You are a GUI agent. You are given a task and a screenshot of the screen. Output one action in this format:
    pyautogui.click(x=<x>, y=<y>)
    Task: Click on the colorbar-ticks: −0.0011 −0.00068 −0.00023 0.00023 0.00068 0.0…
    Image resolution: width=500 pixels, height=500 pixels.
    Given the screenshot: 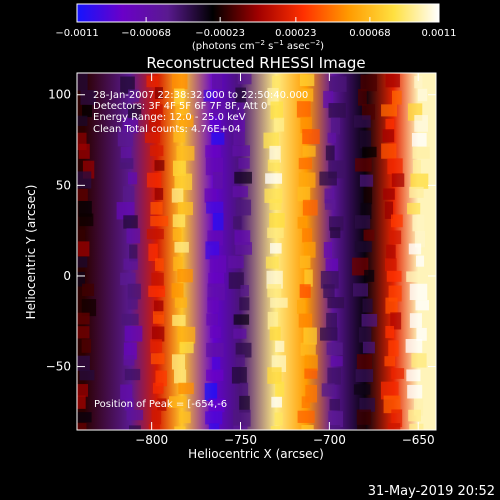 What is the action you would take?
    pyautogui.click(x=256, y=28)
    